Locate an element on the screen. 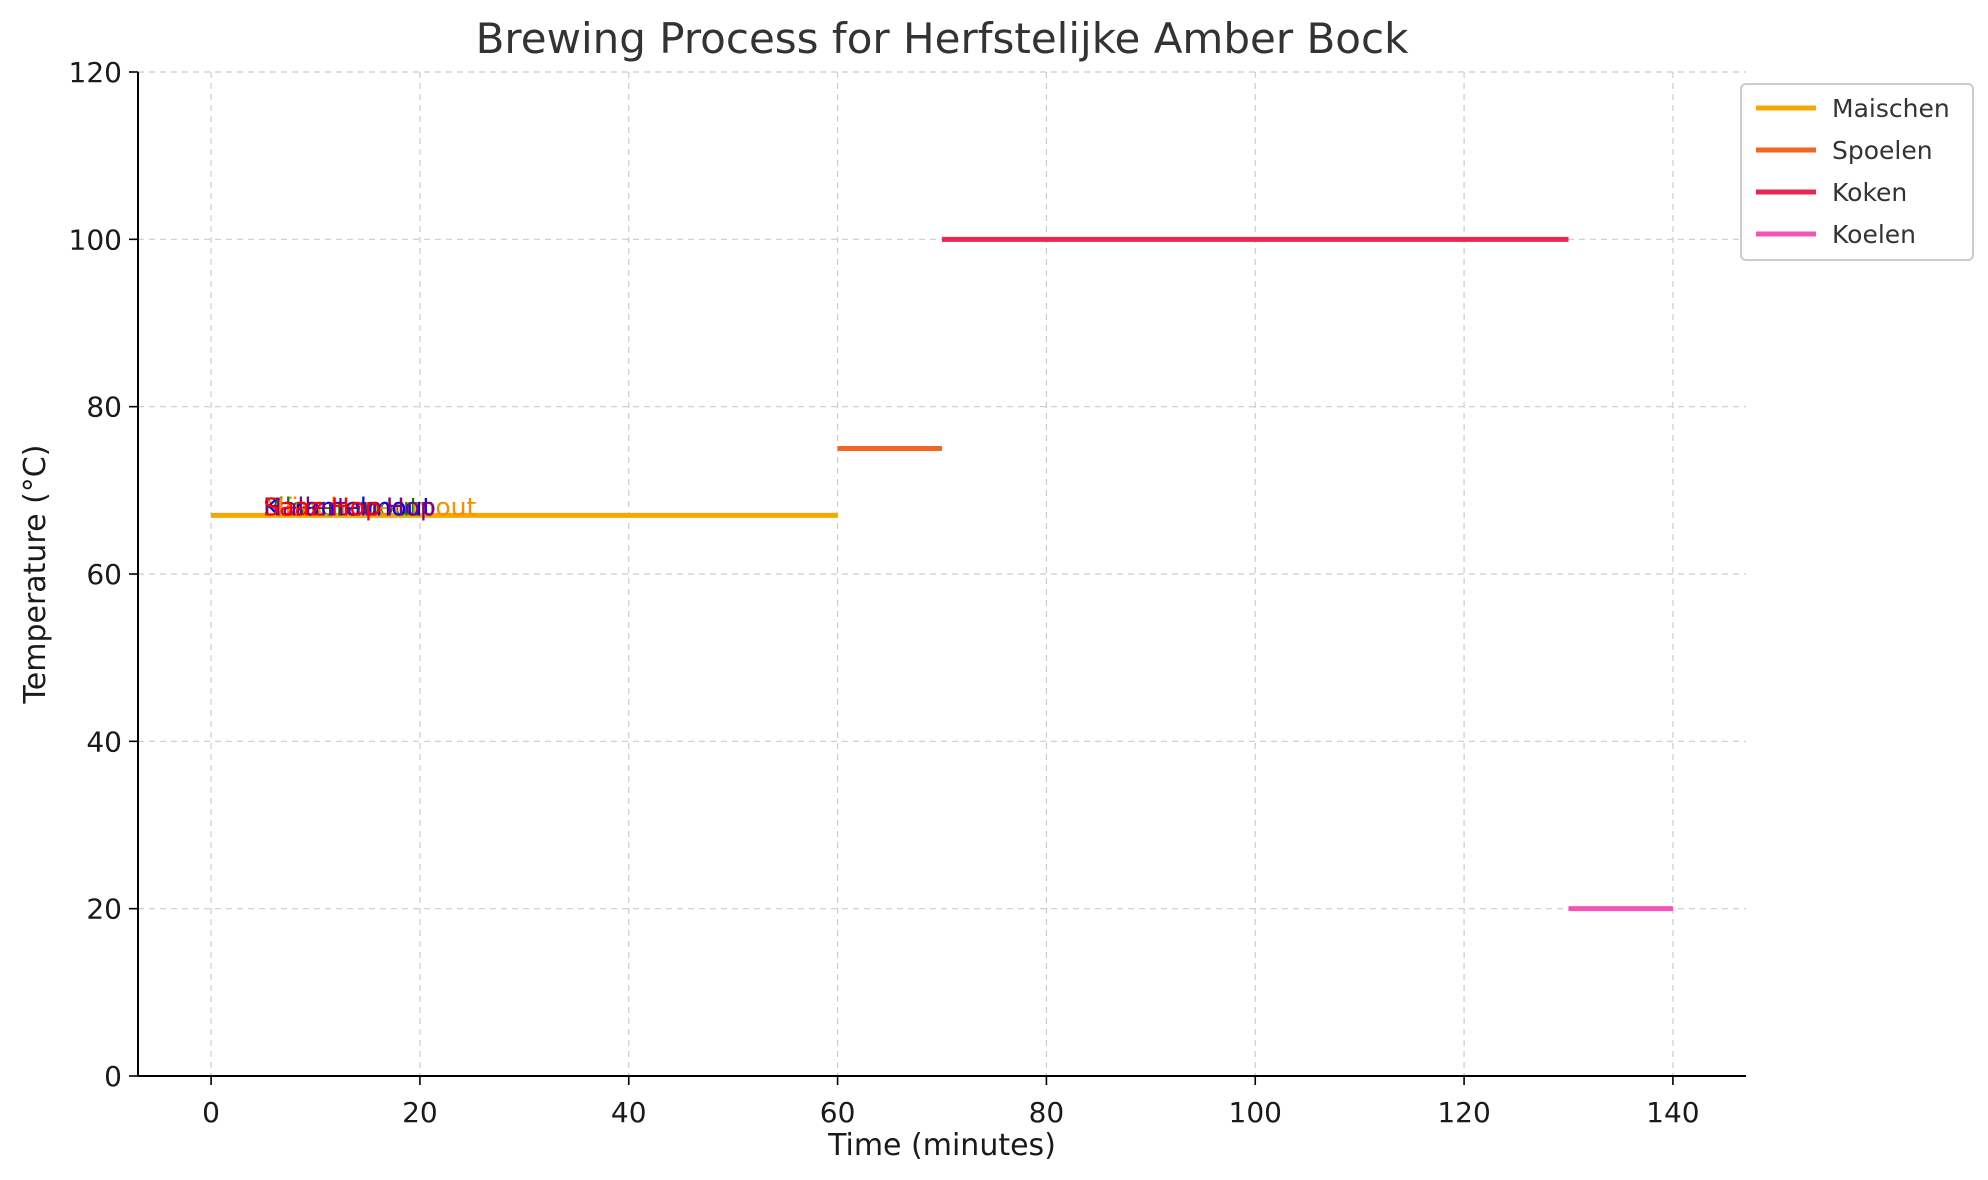 The image size is (1988, 1180). annotation-text: Saaz Hop is located at coordinates (322, 506).